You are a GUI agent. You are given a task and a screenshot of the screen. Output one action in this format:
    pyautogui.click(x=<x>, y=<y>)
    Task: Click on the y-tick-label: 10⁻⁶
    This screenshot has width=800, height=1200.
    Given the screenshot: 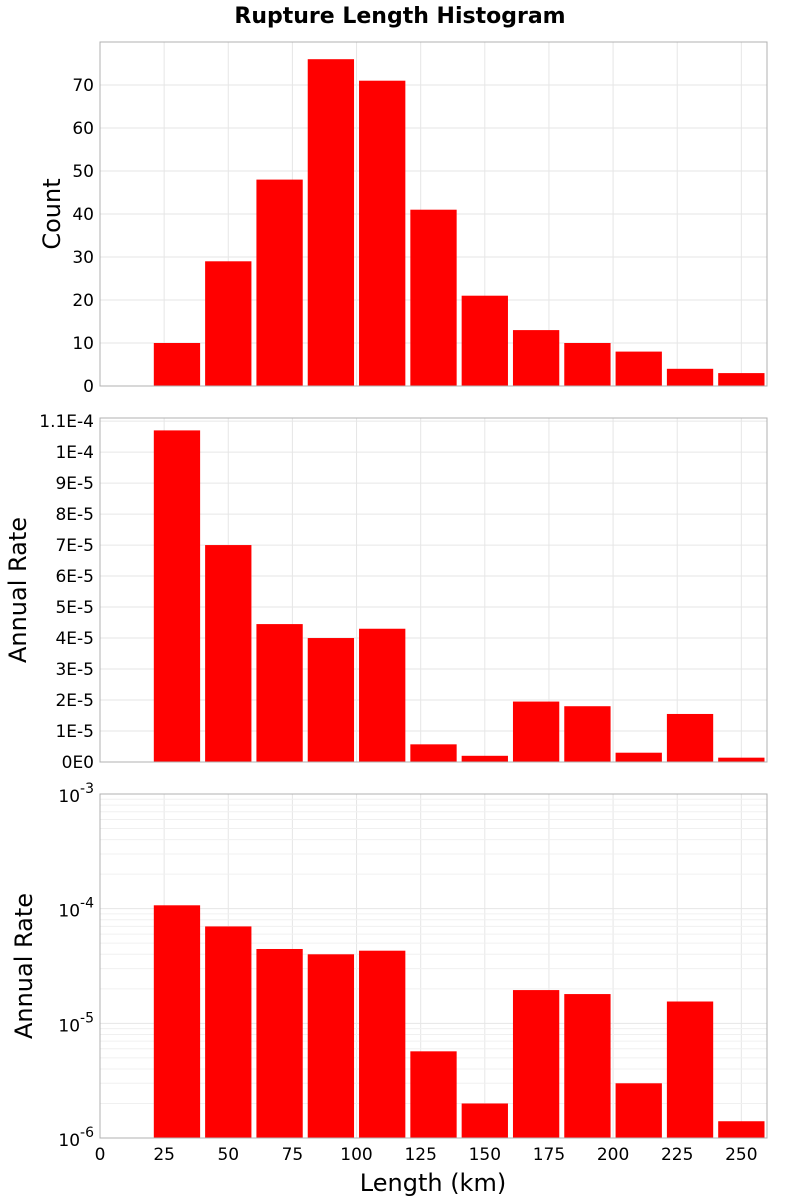 What is the action you would take?
    pyautogui.click(x=76, y=1138)
    